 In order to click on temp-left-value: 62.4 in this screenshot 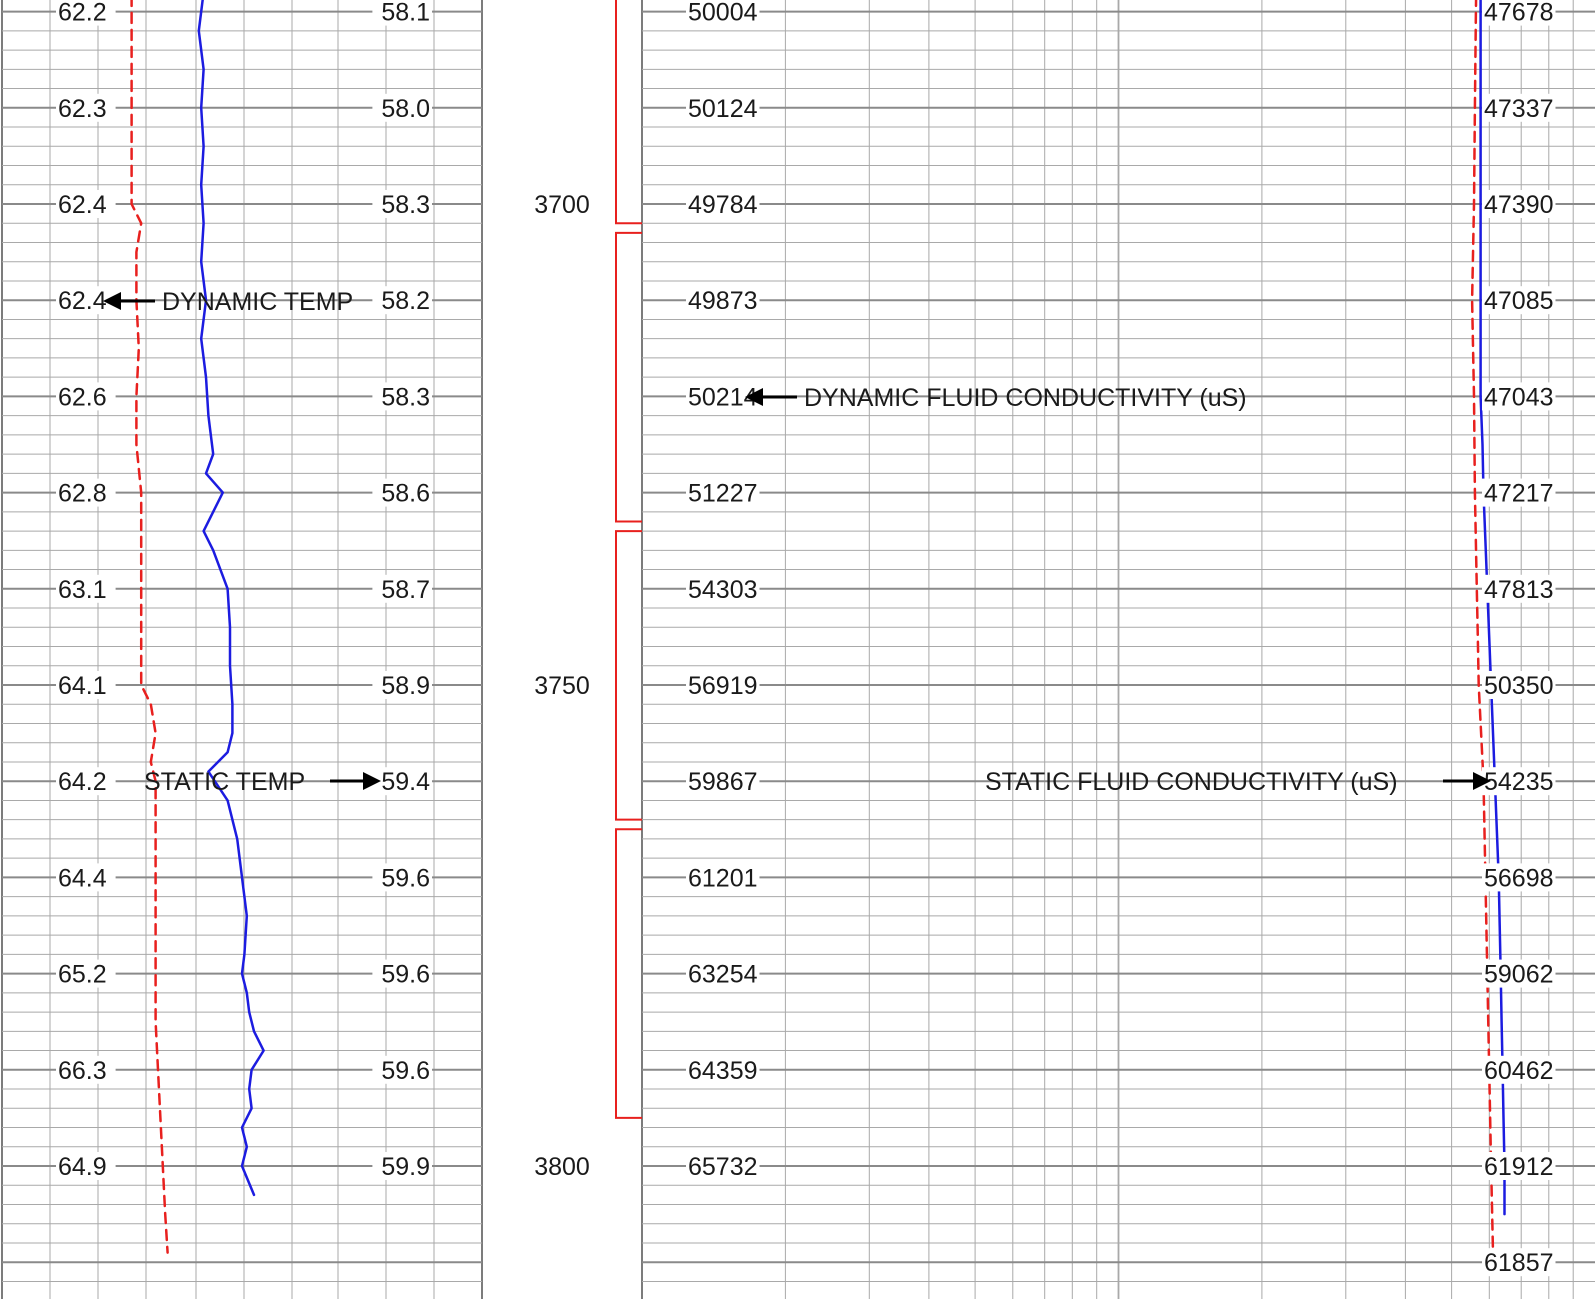, I will do `click(82, 301)`.